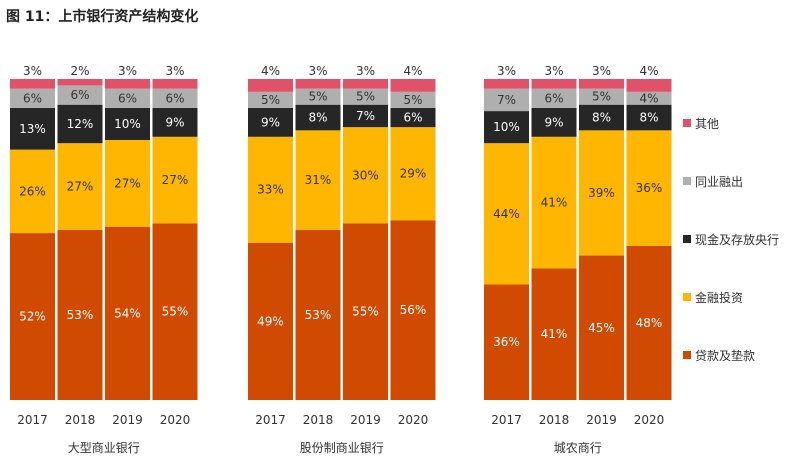 Image resolution: width=799 pixels, height=461 pixels. I want to click on group-label: 股份制商业银行, so click(342, 447).